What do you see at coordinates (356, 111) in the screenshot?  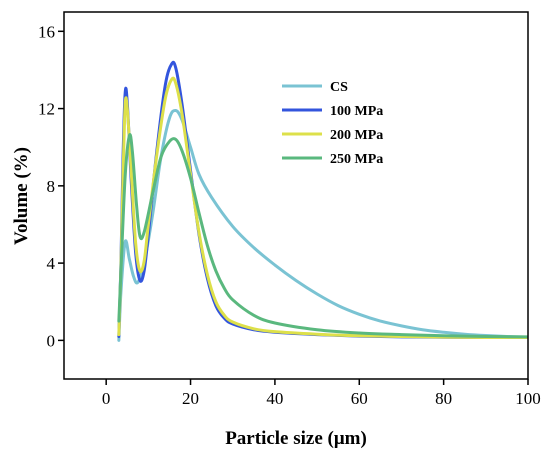 I see `legend-label-1: 100 MPa` at bounding box center [356, 111].